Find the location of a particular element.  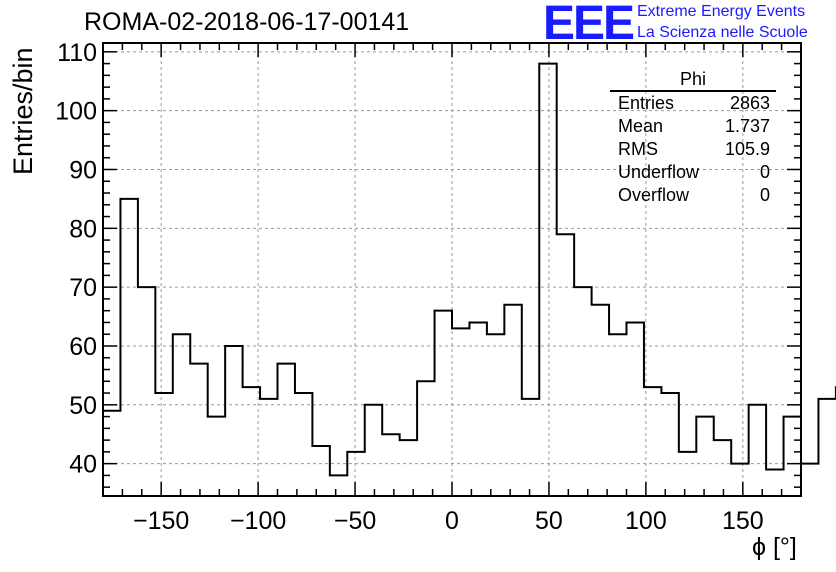

eee-logo: EEE is located at coordinates (589, 25).